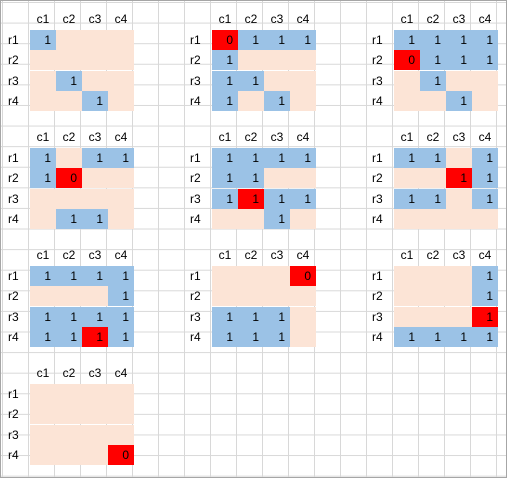 This screenshot has width=507, height=478. I want to click on matrix-cell-r2-c2: 1, so click(433, 60).